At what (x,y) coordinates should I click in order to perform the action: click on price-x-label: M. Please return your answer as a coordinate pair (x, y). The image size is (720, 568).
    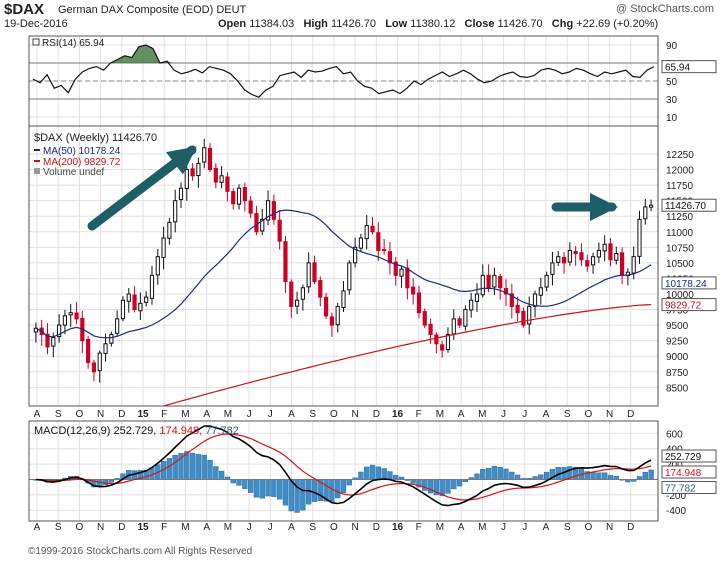
    Looking at the image, I should click on (482, 414).